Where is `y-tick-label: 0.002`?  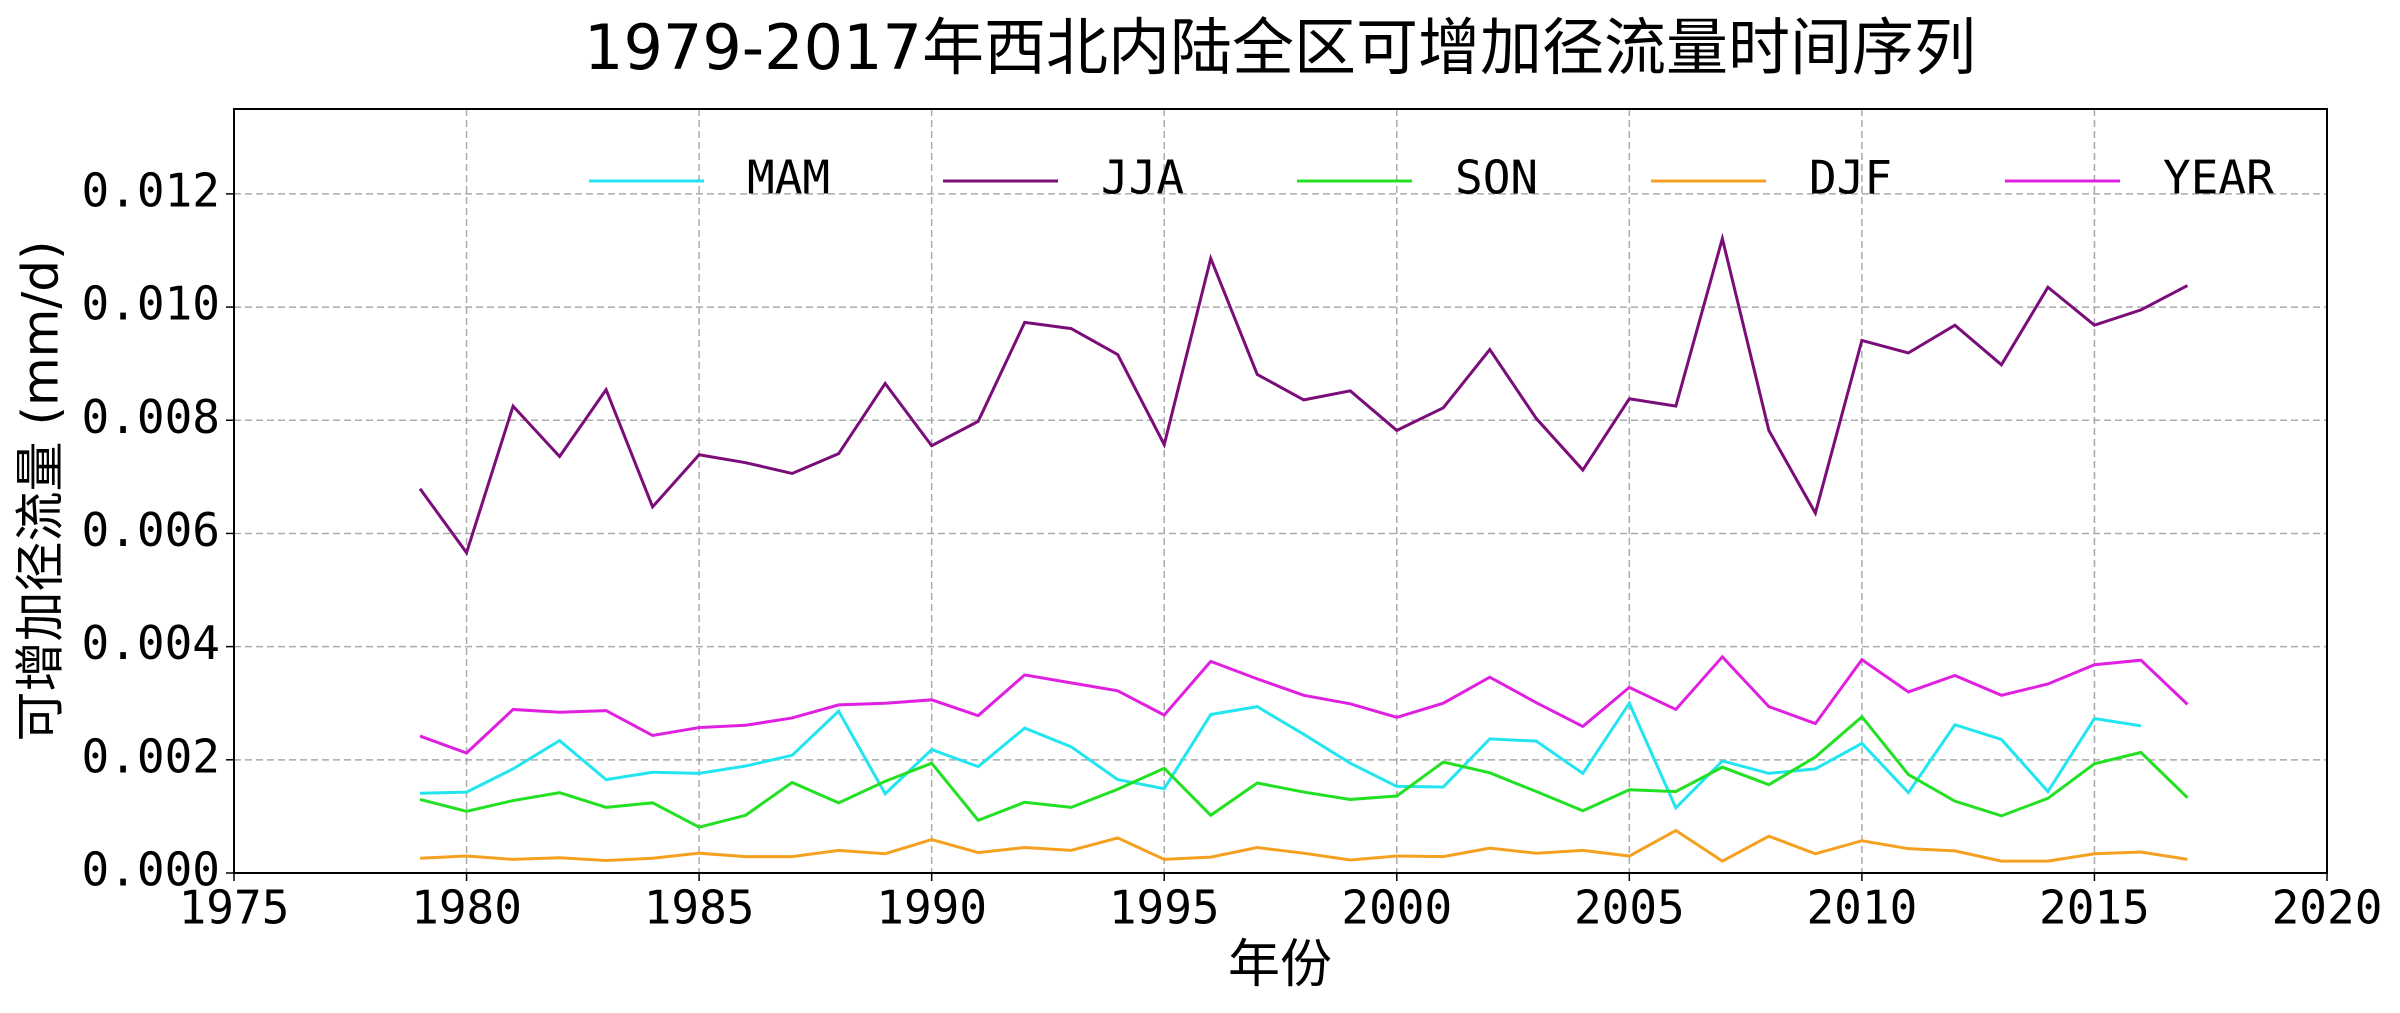
y-tick-label: 0.002 is located at coordinates (151, 756).